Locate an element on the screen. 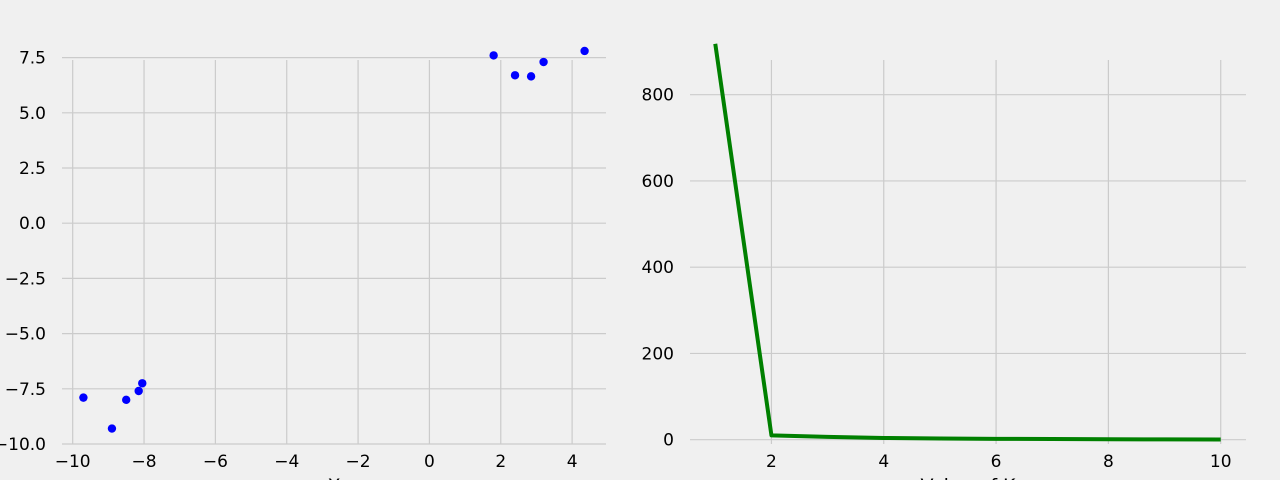 The image size is (1280, 480). x-tick-label: 0 is located at coordinates (429, 462).